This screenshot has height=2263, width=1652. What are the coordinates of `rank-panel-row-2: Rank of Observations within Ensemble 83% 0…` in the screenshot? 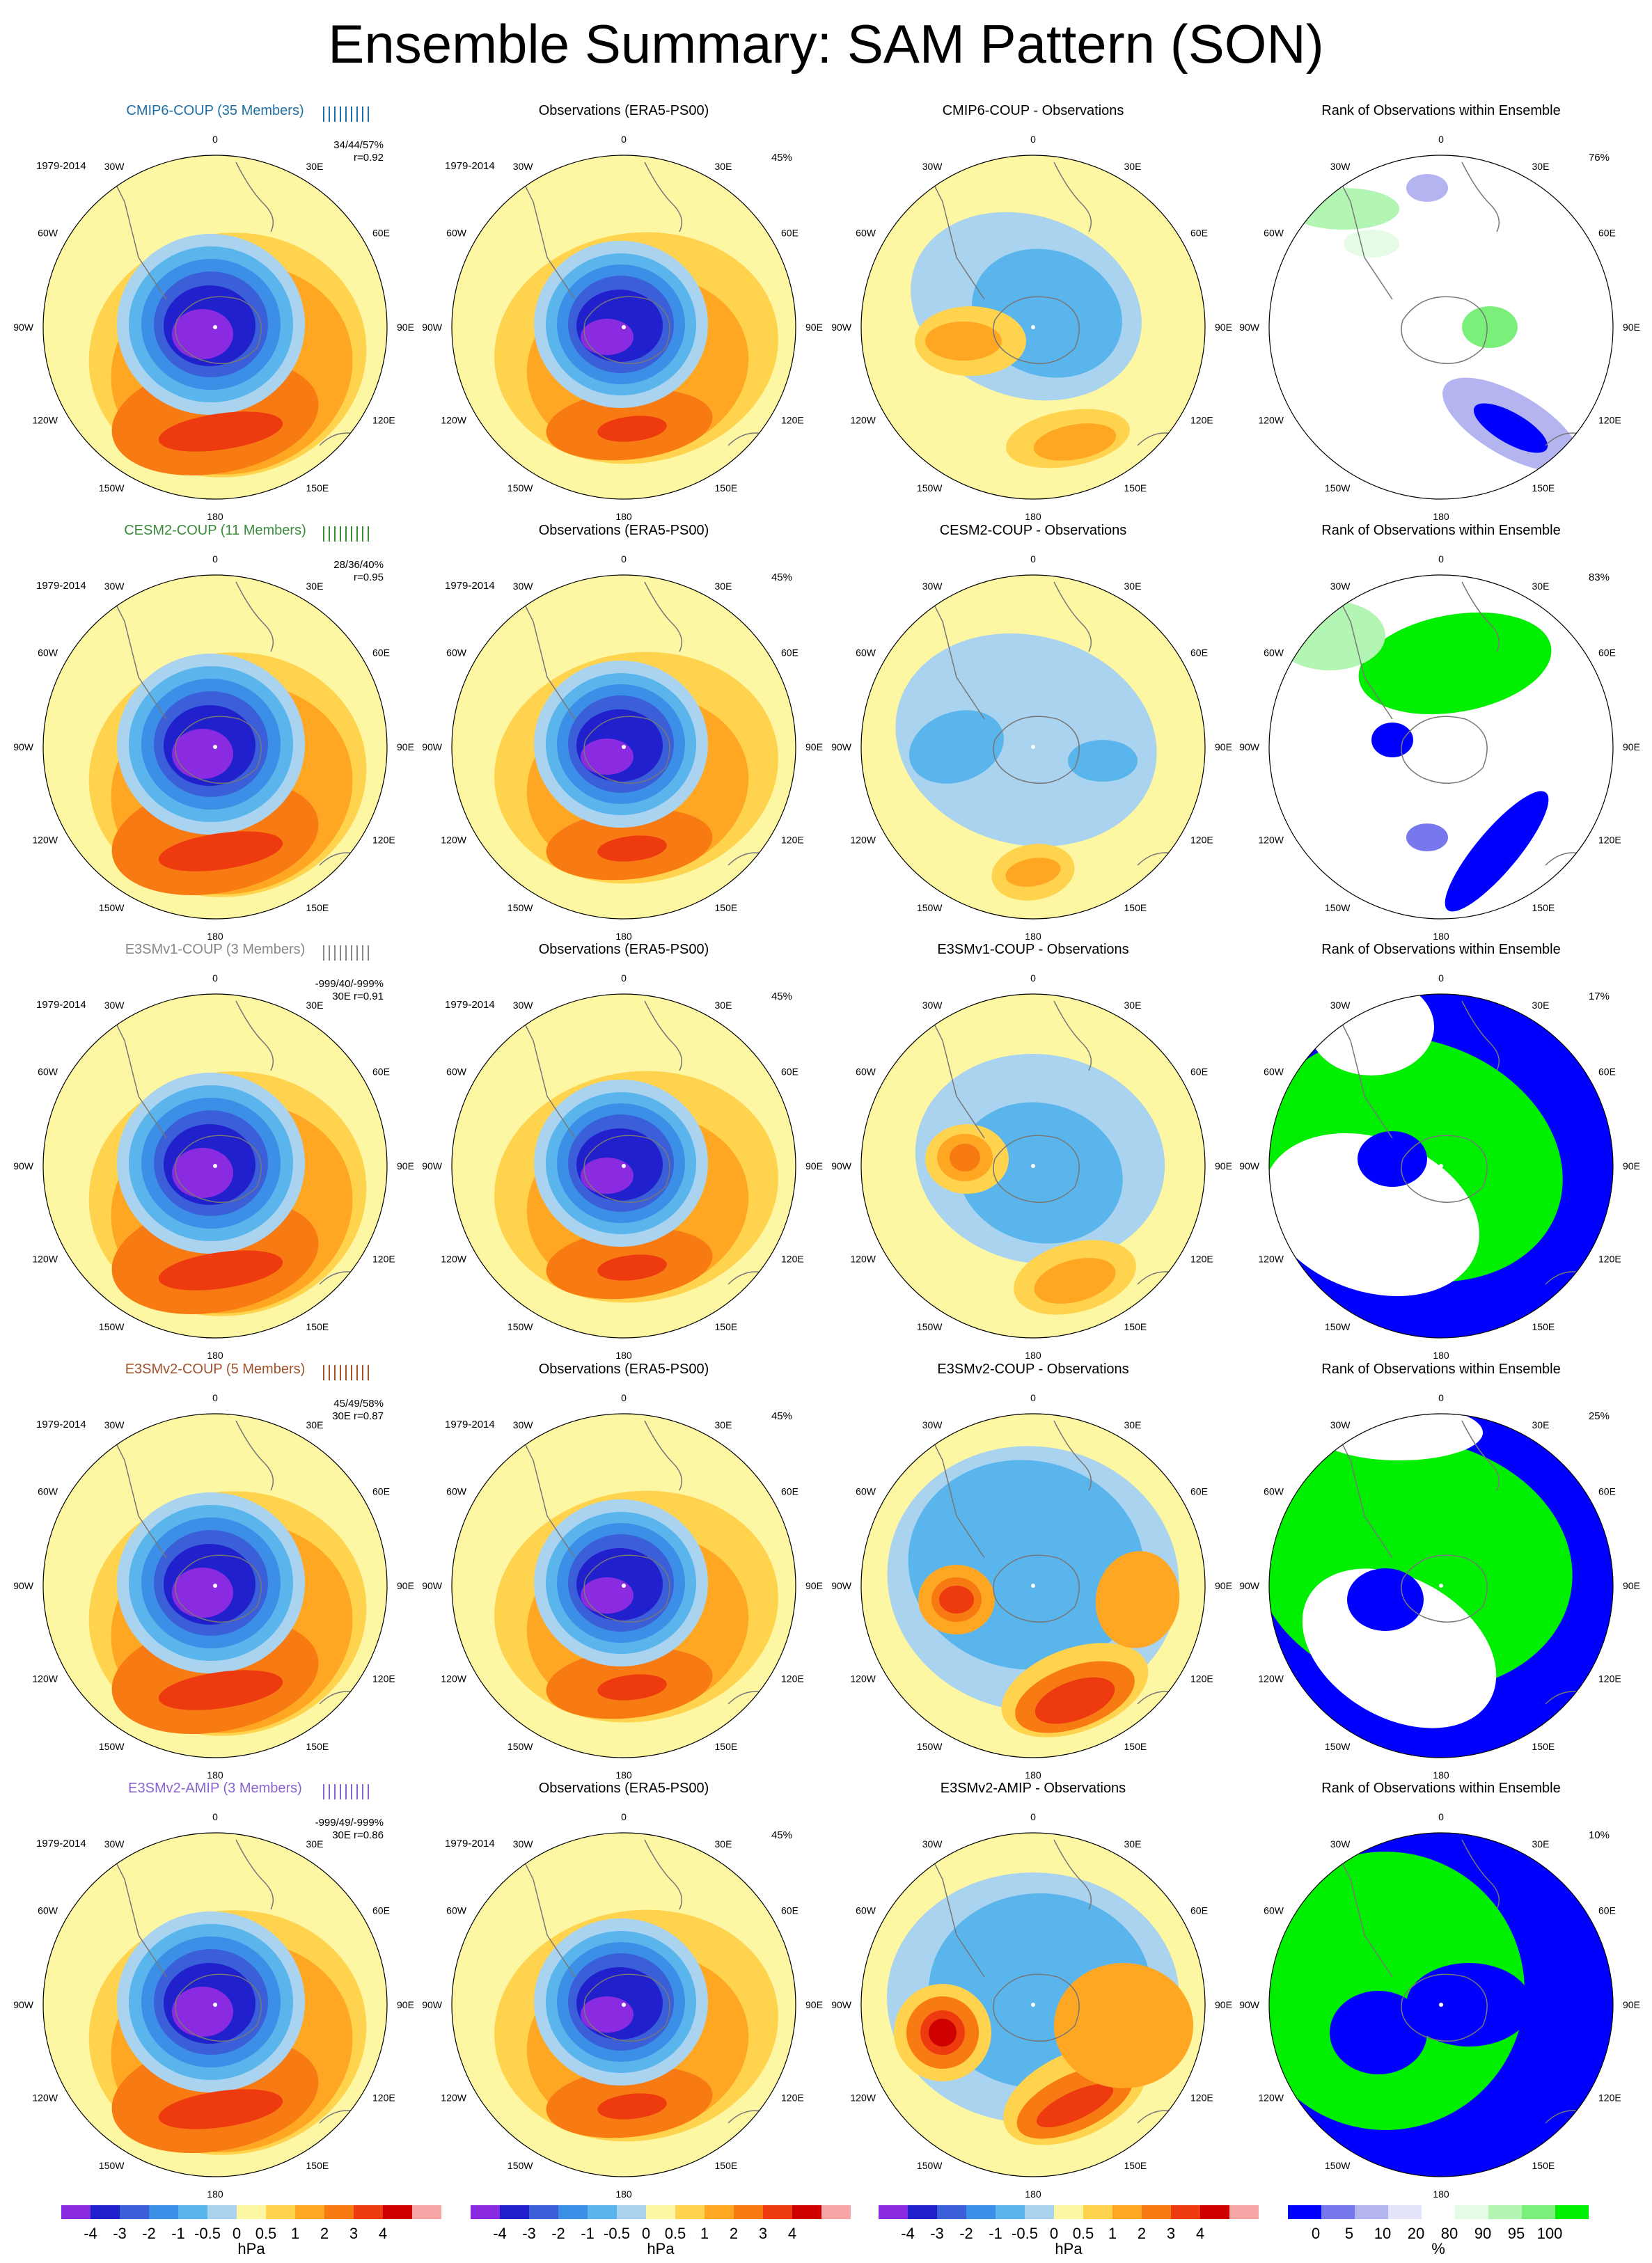 It's located at (1439, 732).